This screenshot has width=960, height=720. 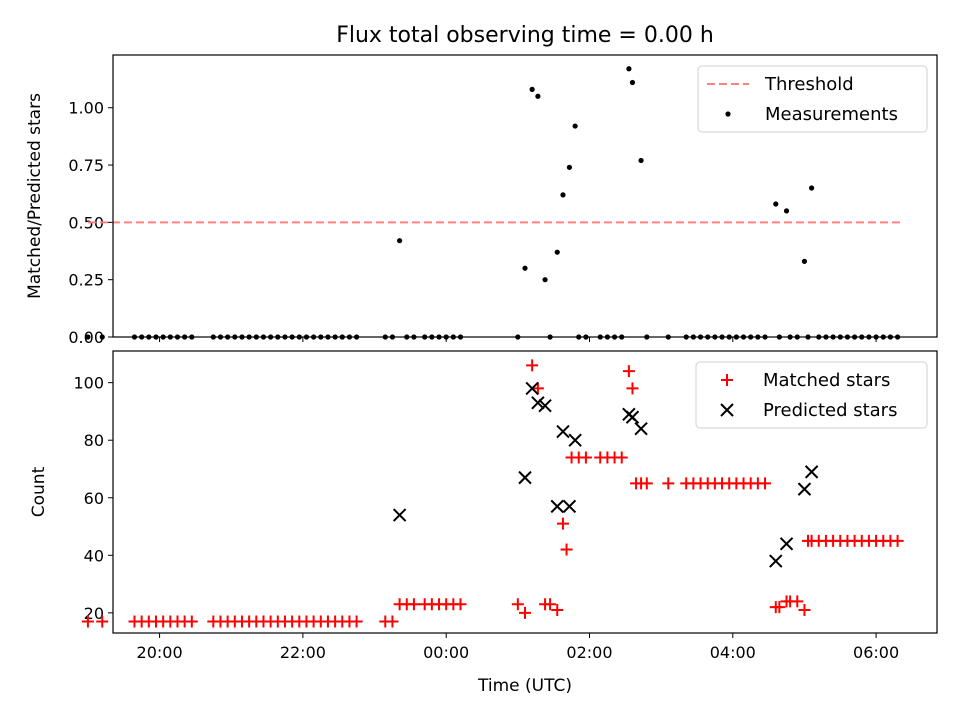 I want to click on x-tick-label: 22:00, so click(x=303, y=652).